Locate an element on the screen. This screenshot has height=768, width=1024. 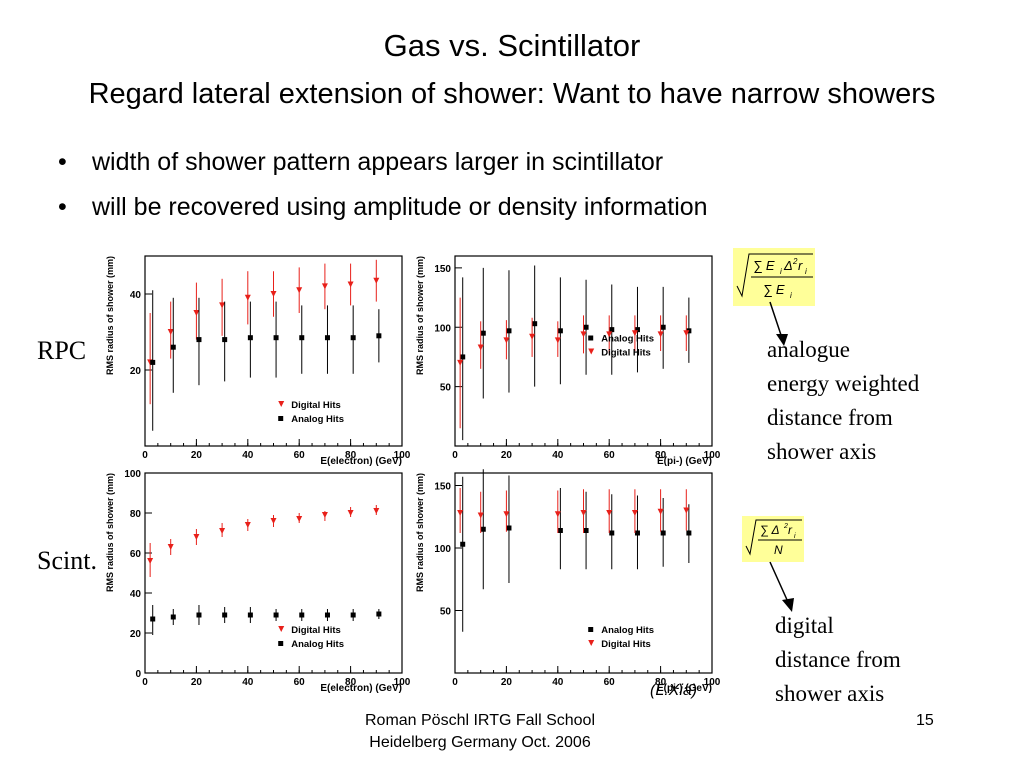
footer-line: Heidelberg Germany Oct. 2006 is located at coordinates (480, 742).